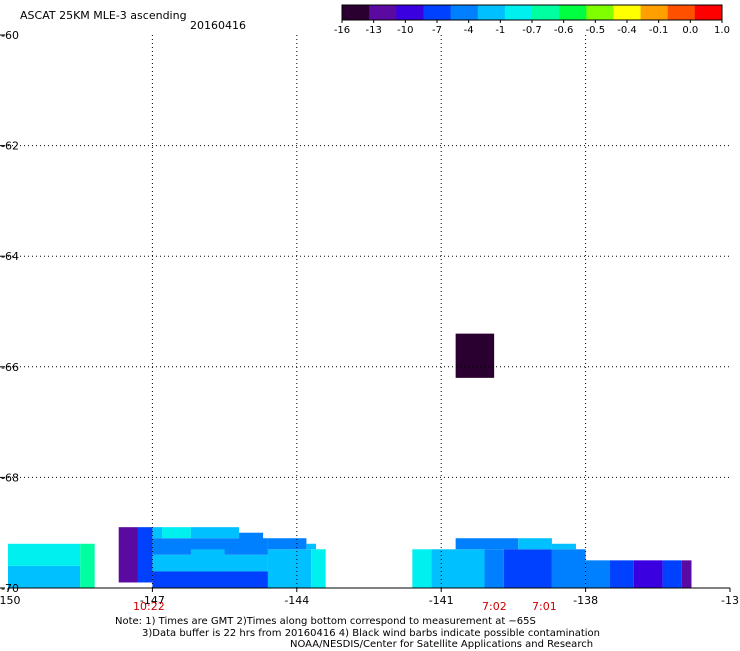 This screenshot has width=740, height=651. I want to click on y-tick-label: -68, so click(10, 477).